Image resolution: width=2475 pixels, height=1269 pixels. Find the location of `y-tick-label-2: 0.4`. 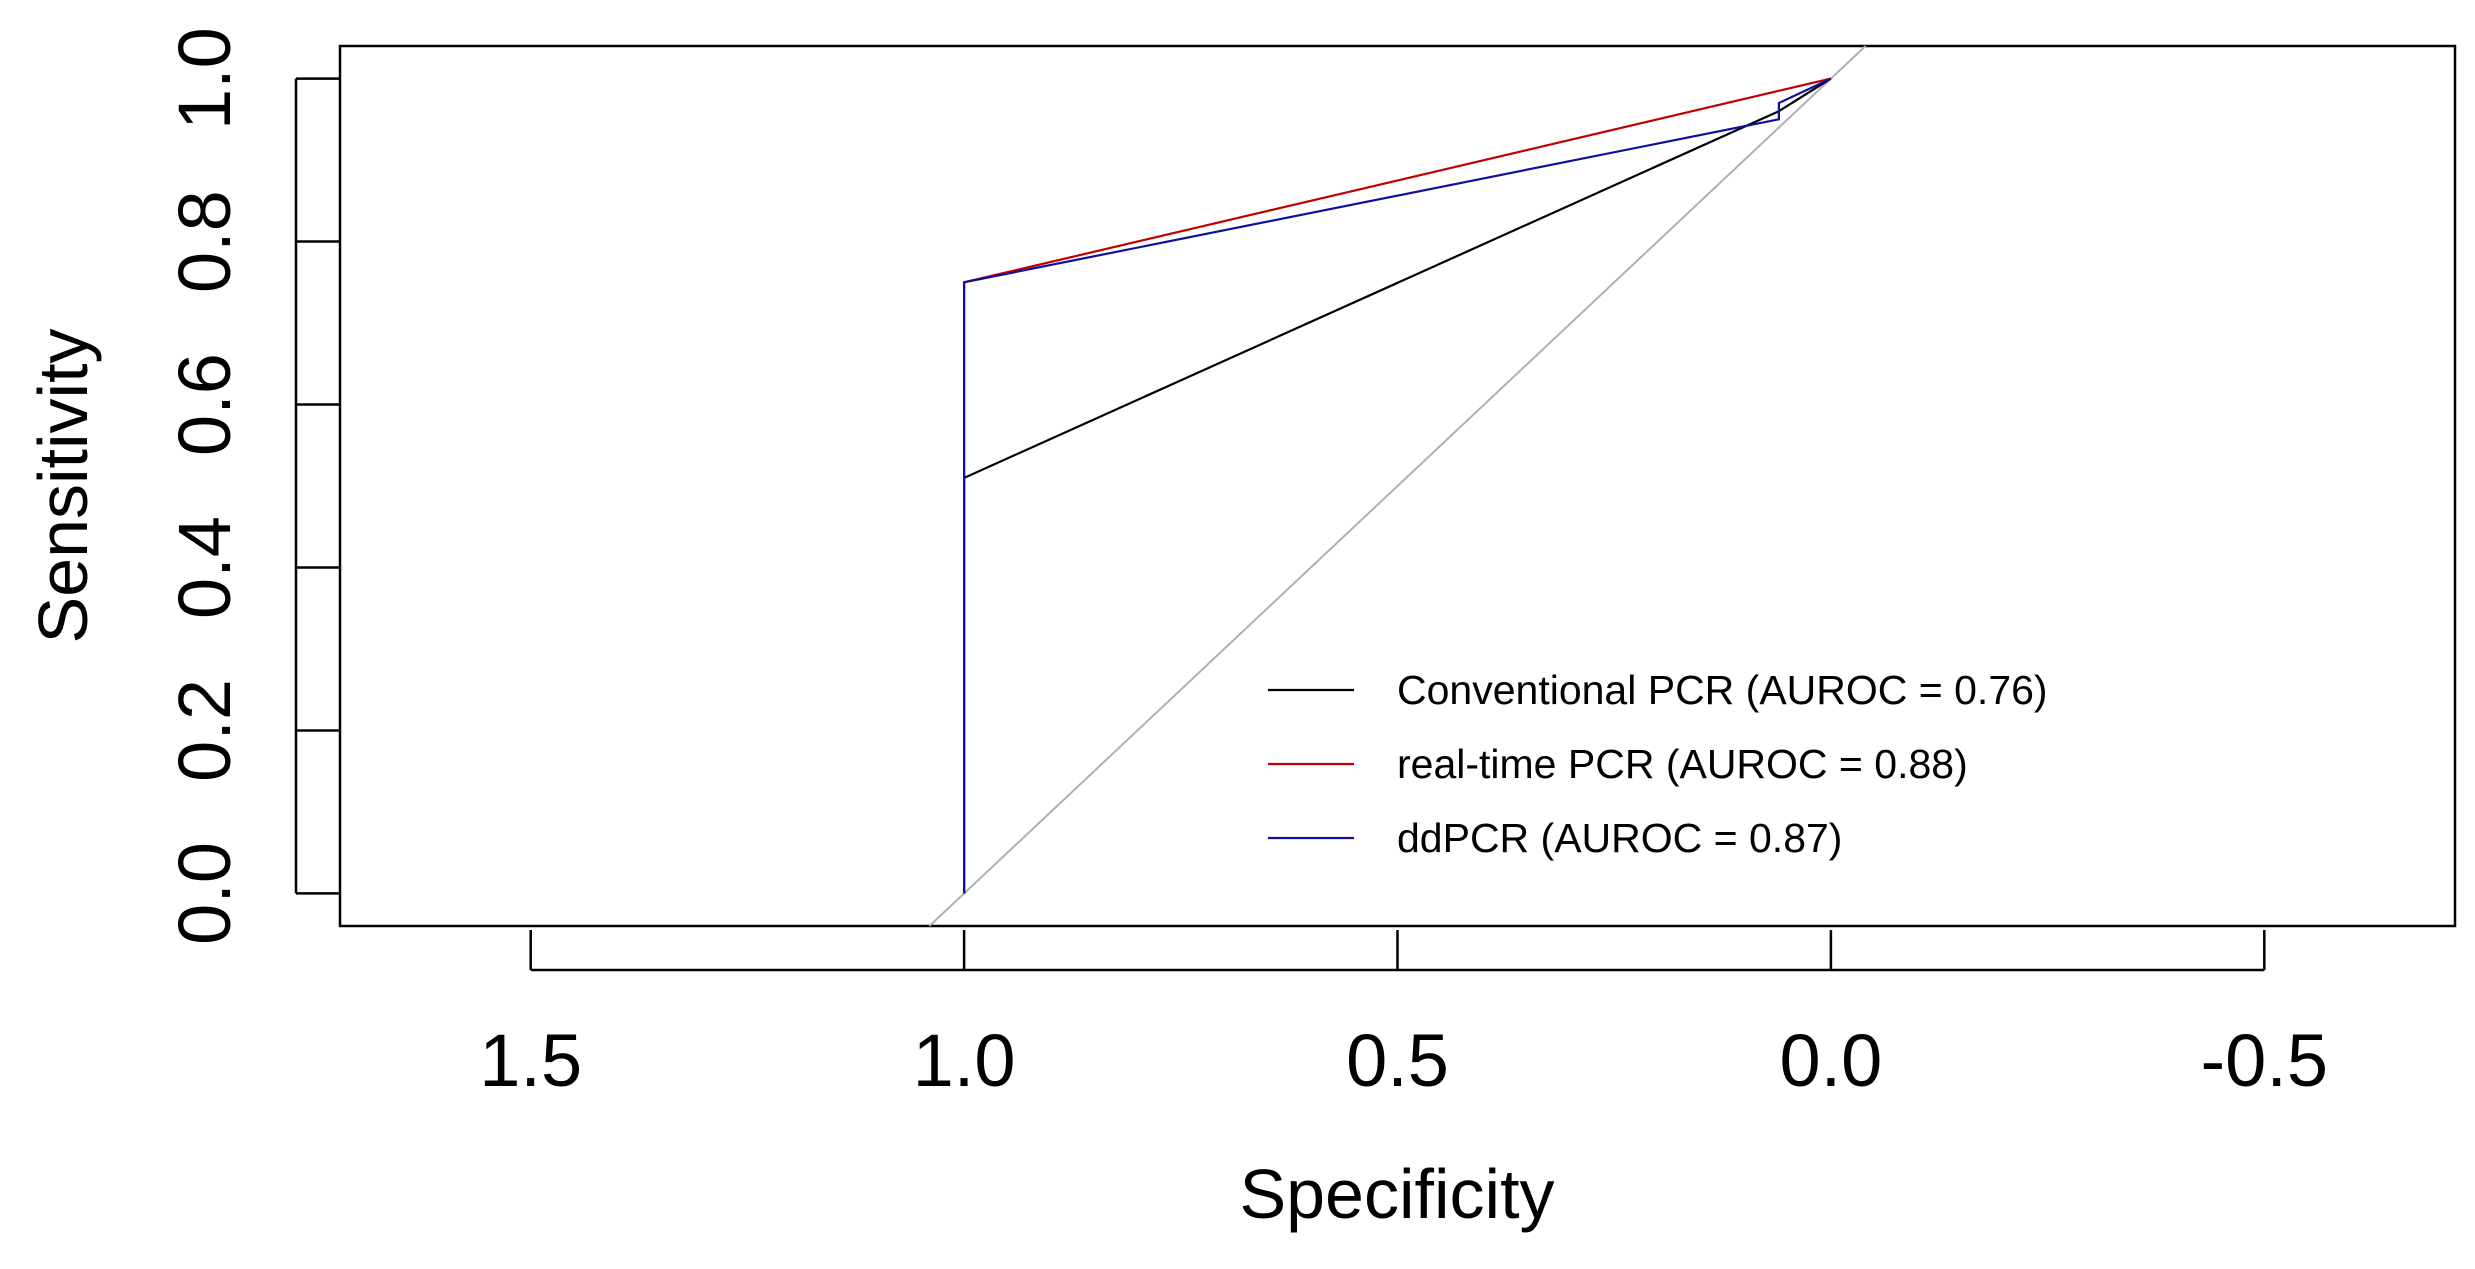

y-tick-label-2: 0.4 is located at coordinates (204, 567).